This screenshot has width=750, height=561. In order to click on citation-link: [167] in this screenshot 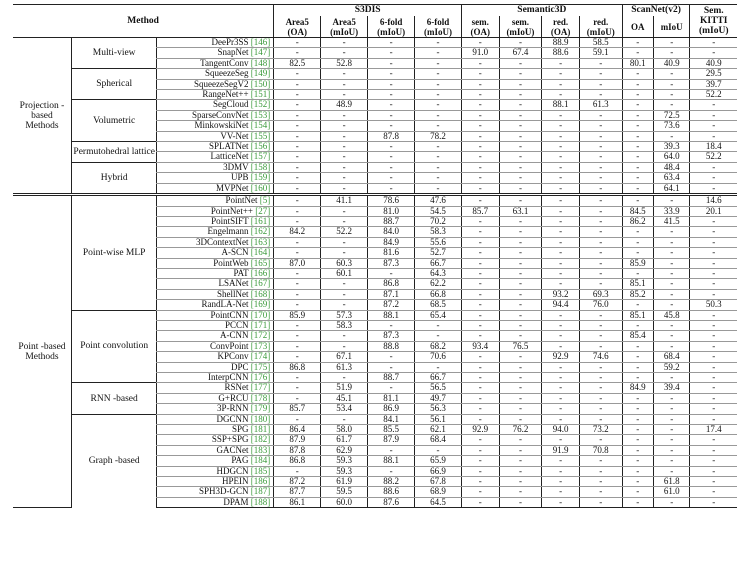, I will do `click(260, 283)`.